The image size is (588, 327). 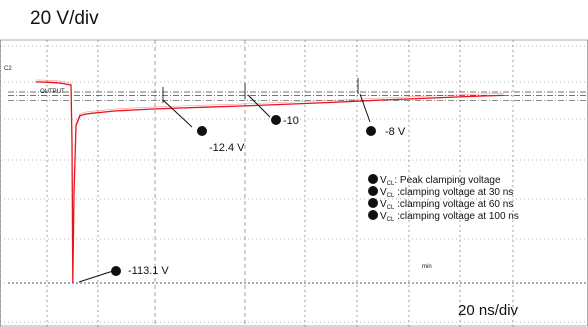 What do you see at coordinates (427, 267) in the screenshot?
I see `min-tag: min` at bounding box center [427, 267].